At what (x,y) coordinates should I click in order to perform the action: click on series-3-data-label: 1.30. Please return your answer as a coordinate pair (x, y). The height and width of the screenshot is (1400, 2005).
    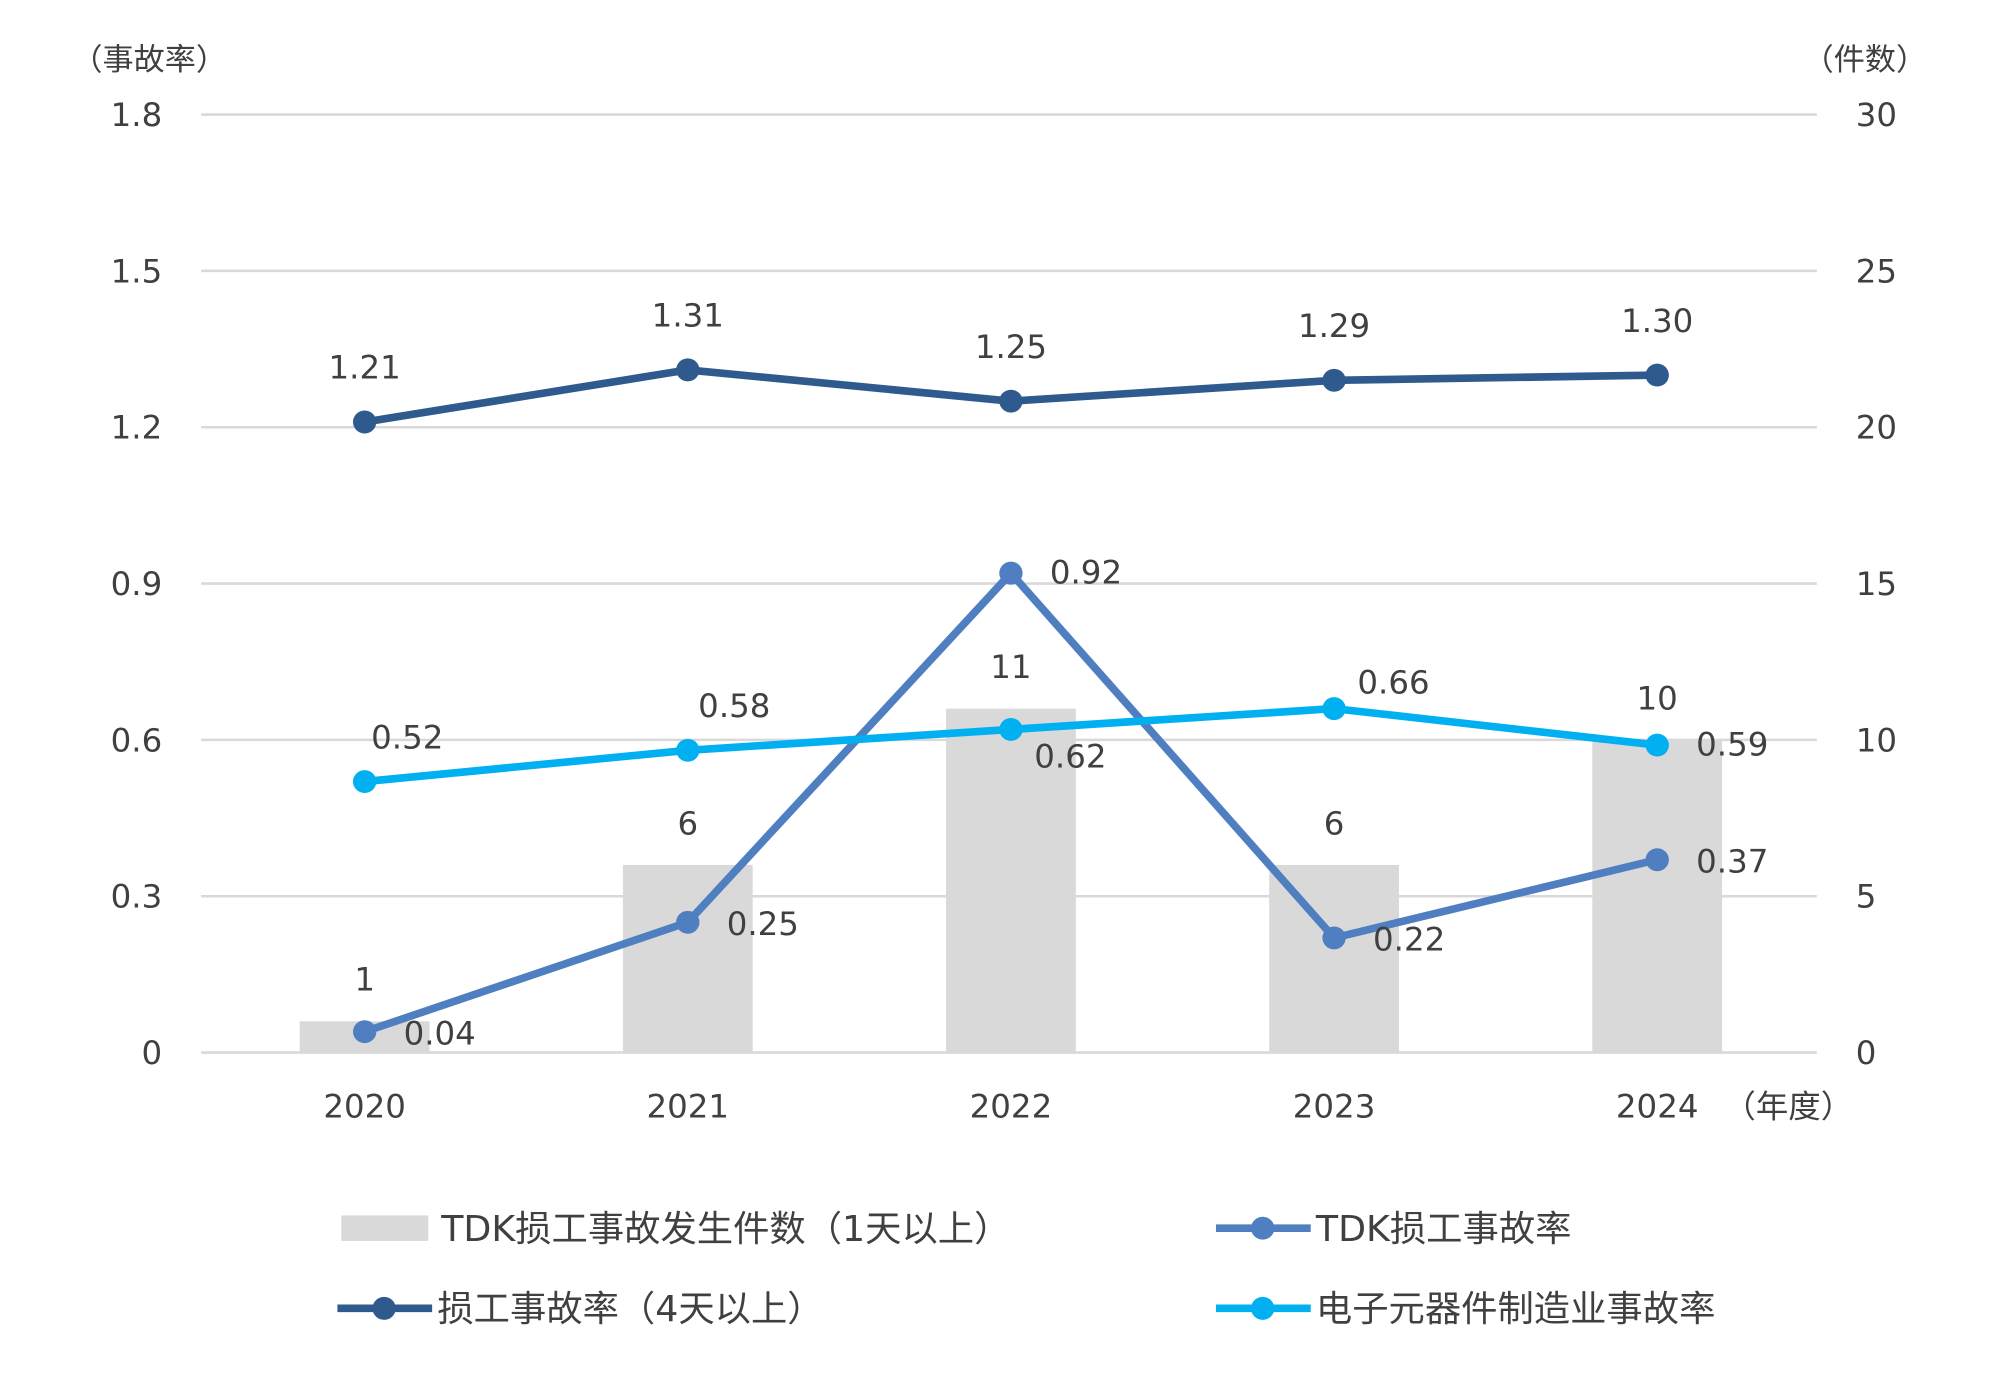
    Looking at the image, I should click on (1657, 321).